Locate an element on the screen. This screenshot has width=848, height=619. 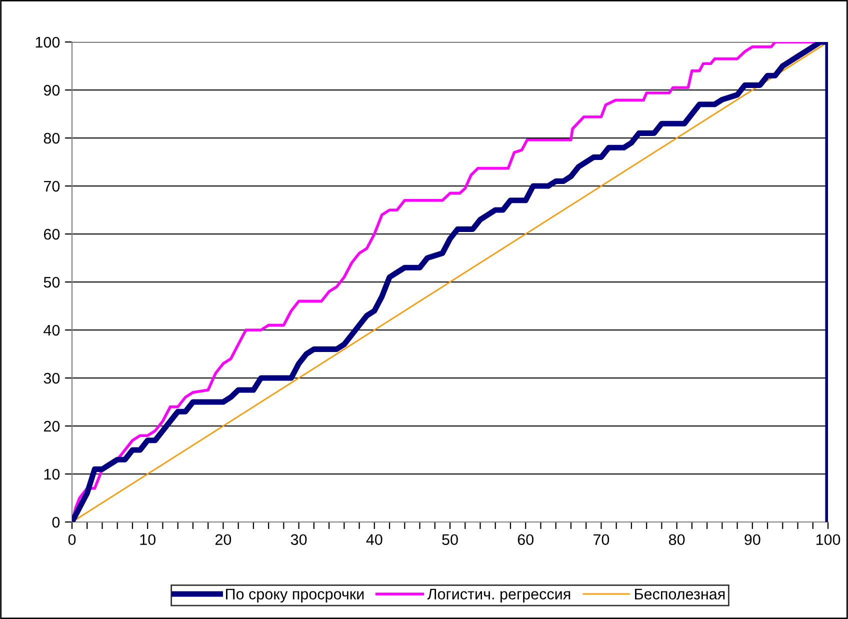
legend-label: Бесполезная is located at coordinates (680, 594).